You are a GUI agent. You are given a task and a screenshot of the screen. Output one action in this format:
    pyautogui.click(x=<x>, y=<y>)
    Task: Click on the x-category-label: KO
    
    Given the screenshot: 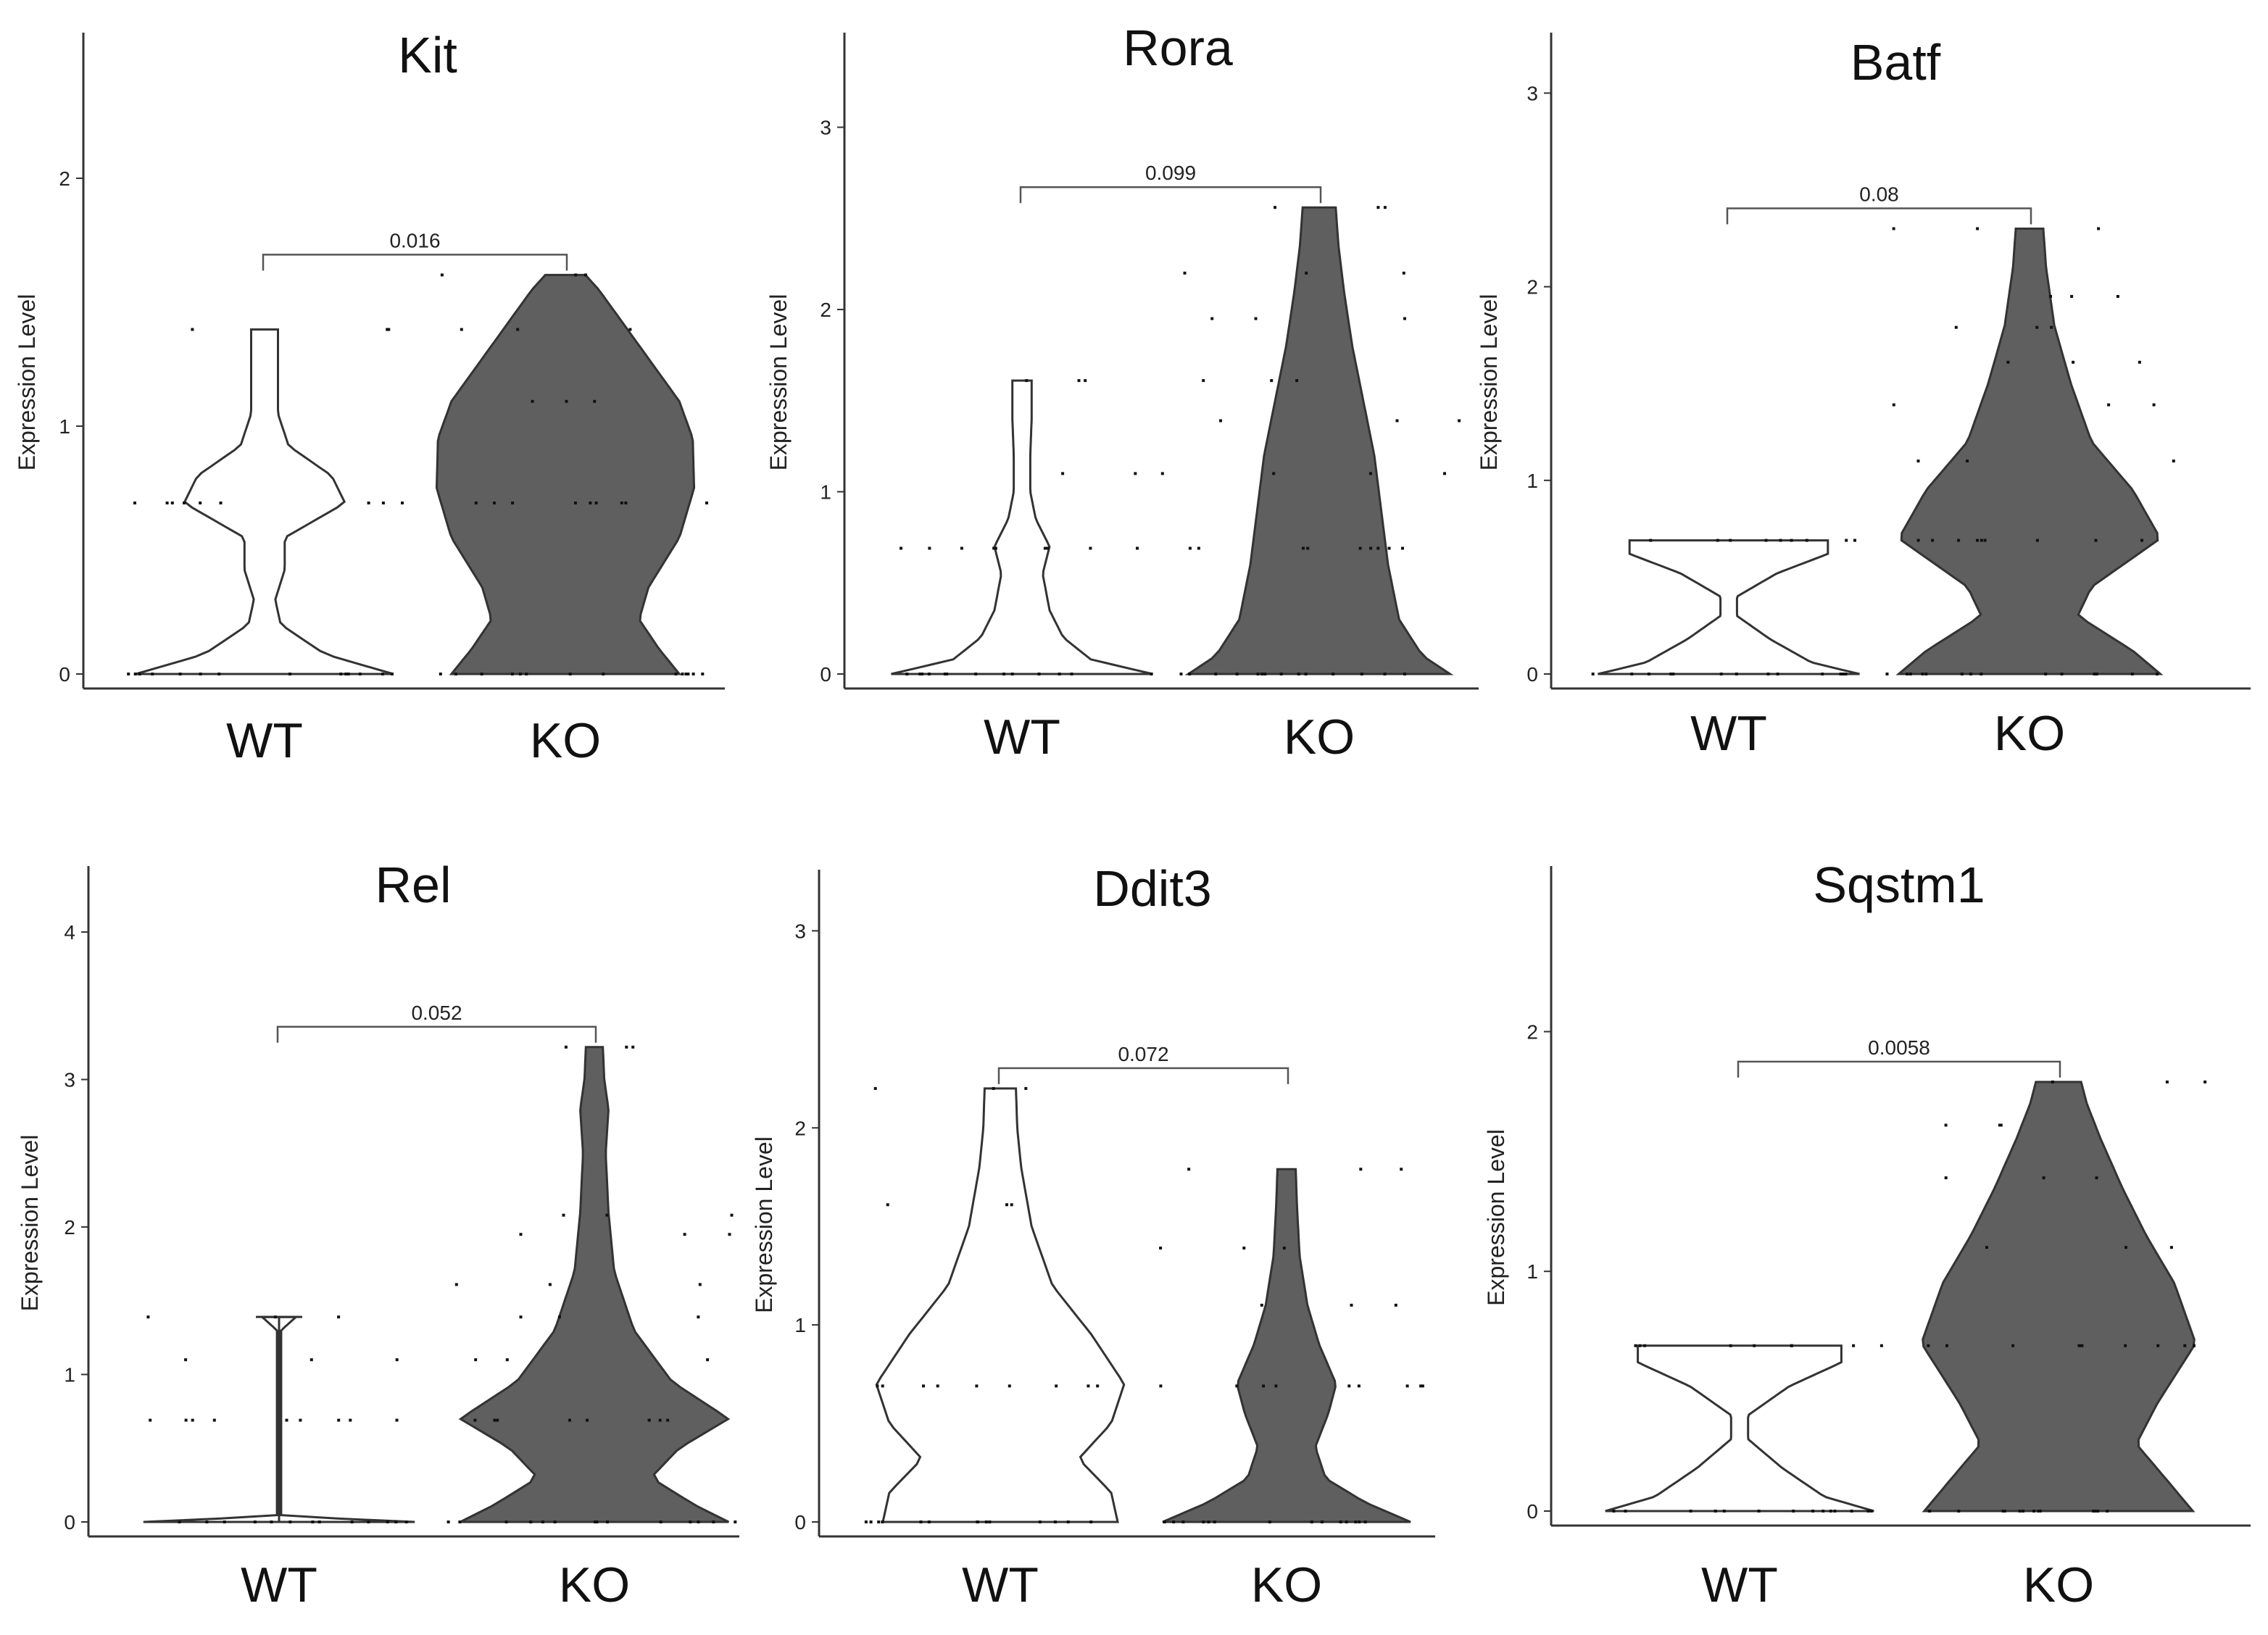 What is the action you would take?
    pyautogui.click(x=2058, y=1585)
    